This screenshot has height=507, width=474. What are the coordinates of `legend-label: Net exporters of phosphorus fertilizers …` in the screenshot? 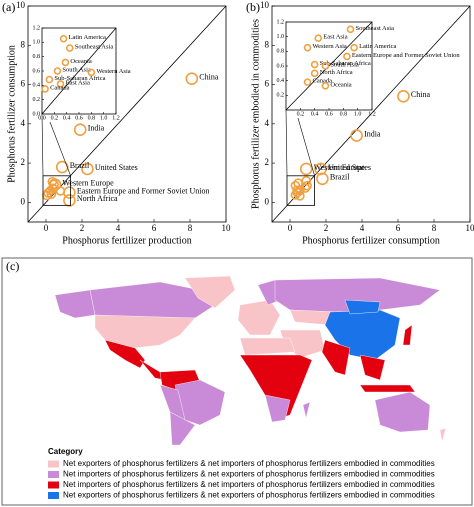 It's located at (249, 495).